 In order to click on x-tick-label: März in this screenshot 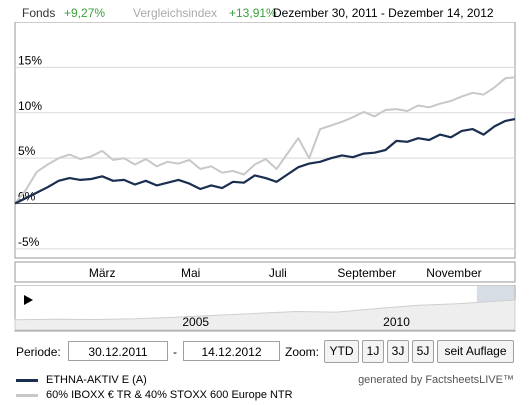, I will do `click(102, 273)`.